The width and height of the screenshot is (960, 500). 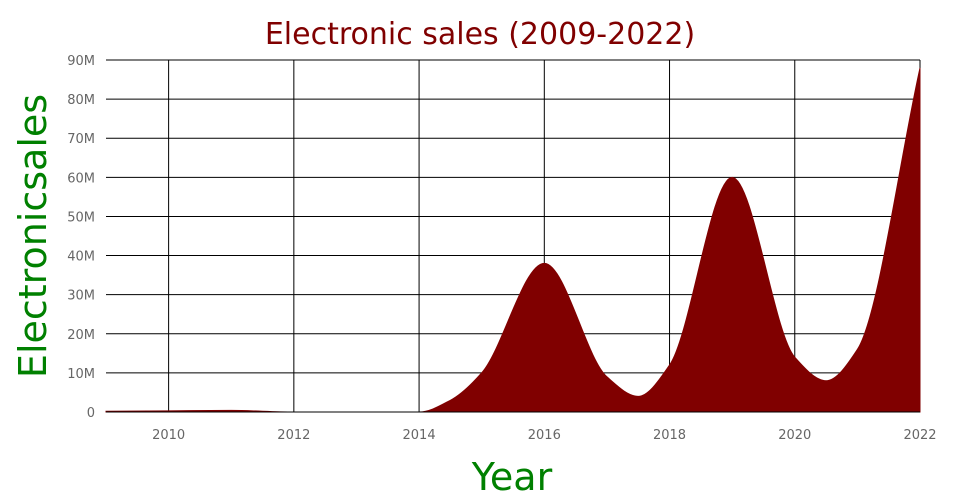 What do you see at coordinates (81, 296) in the screenshot?
I see `y-tick-label: 30M` at bounding box center [81, 296].